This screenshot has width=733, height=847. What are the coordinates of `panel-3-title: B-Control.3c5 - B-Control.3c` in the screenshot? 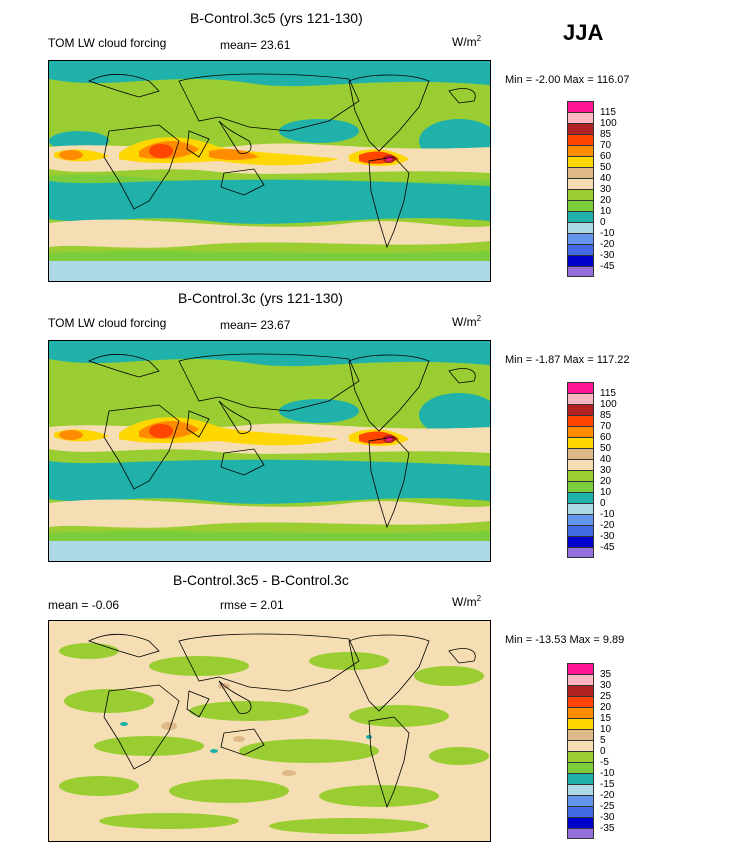 It's located at (261, 580).